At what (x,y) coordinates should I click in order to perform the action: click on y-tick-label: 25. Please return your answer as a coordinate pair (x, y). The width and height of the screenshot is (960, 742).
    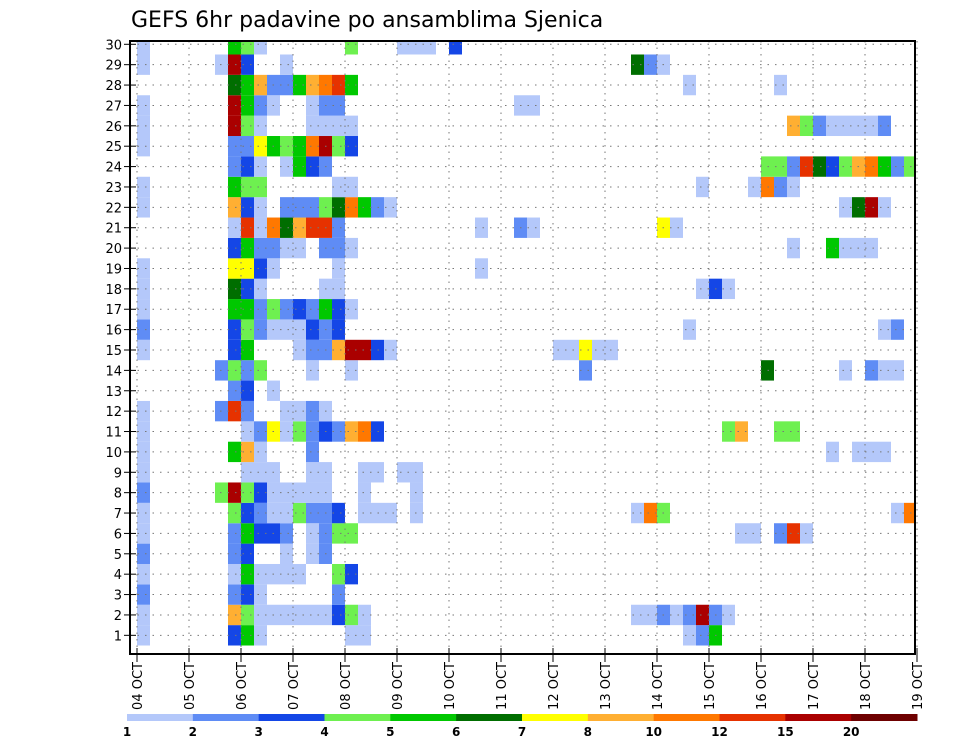
    Looking at the image, I should click on (113, 147).